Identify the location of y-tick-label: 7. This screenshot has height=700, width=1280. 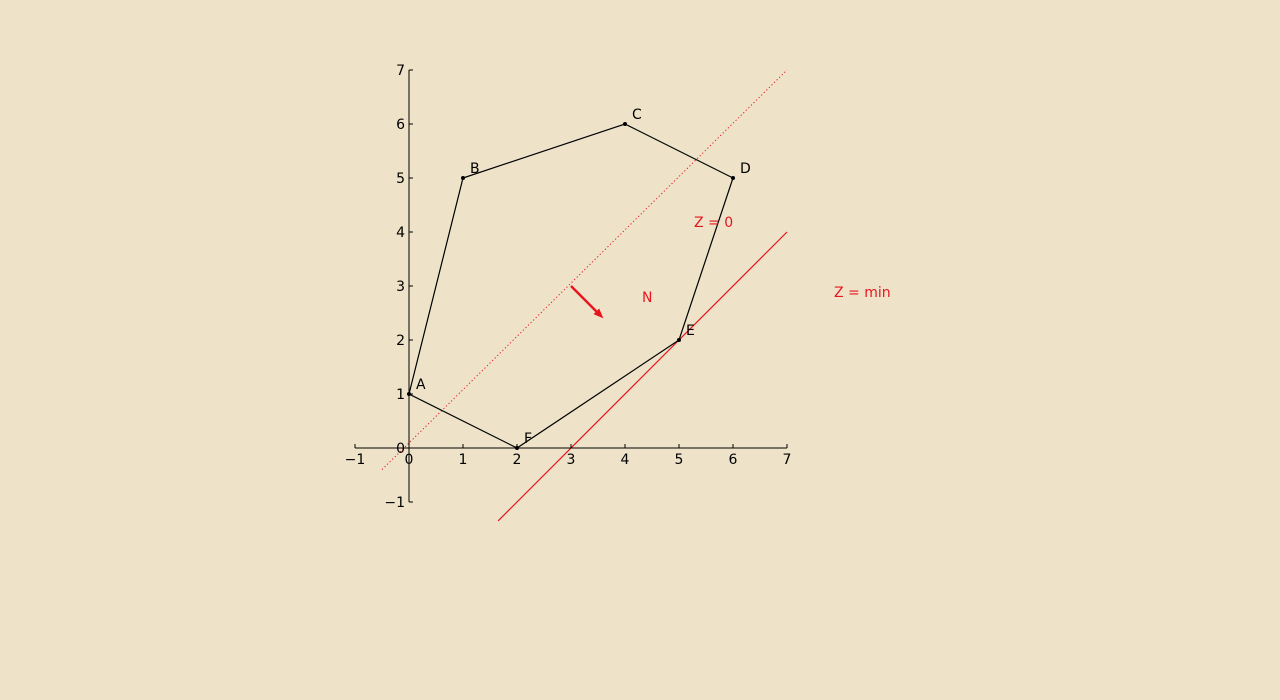
(400, 71).